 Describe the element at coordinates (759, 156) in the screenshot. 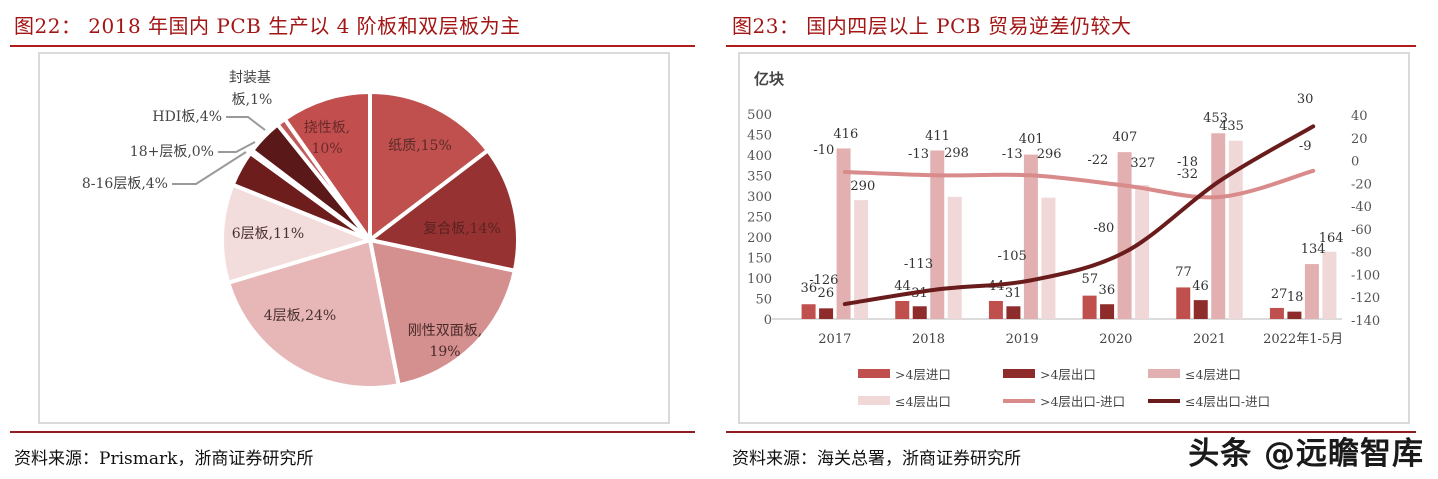

I see `y-tick: 400` at that location.